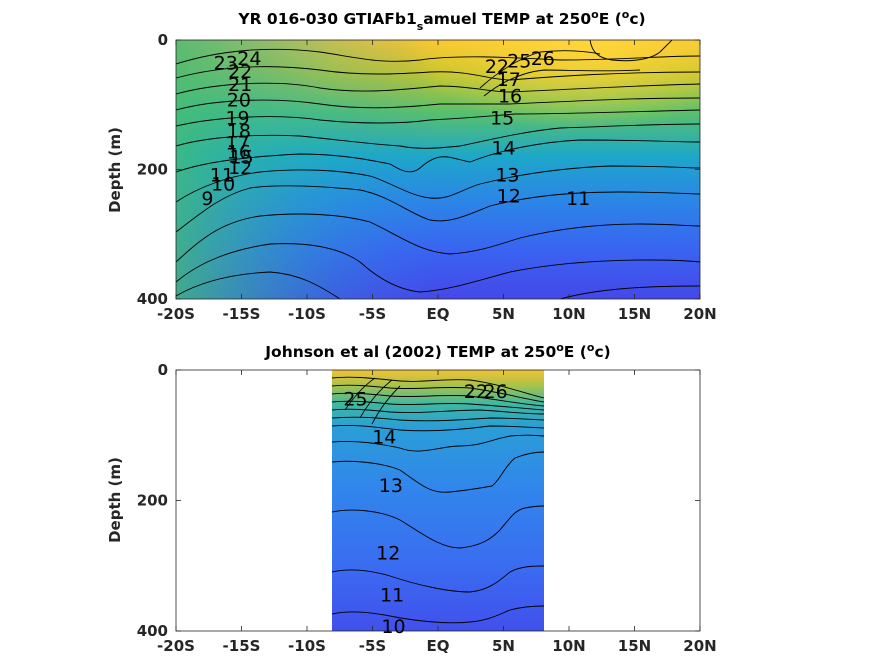 This screenshot has width=875, height=656. Describe the element at coordinates (384, 438) in the screenshot. I see `panel-2-contour-label: 14` at that location.